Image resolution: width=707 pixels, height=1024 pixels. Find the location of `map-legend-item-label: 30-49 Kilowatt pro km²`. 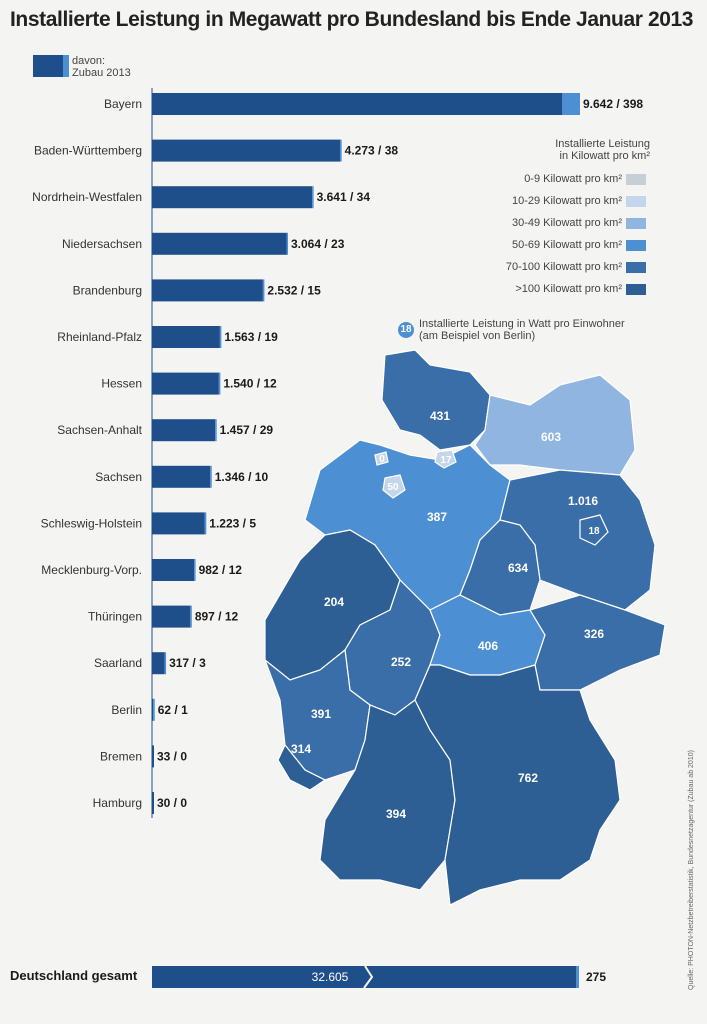

map-legend-item-label: 30-49 Kilowatt pro km² is located at coordinates (566, 223).